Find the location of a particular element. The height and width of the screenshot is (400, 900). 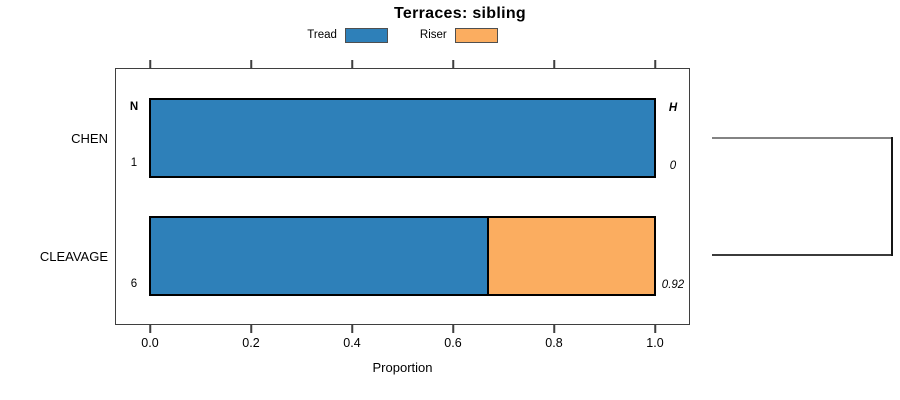

legend-swatch-tread is located at coordinates (366, 35).